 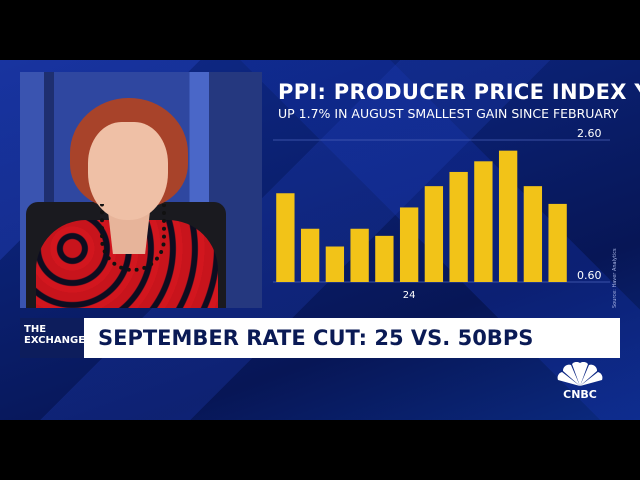 I want to click on chart-labels: 2.60 0.60 24, so click(x=502, y=214).